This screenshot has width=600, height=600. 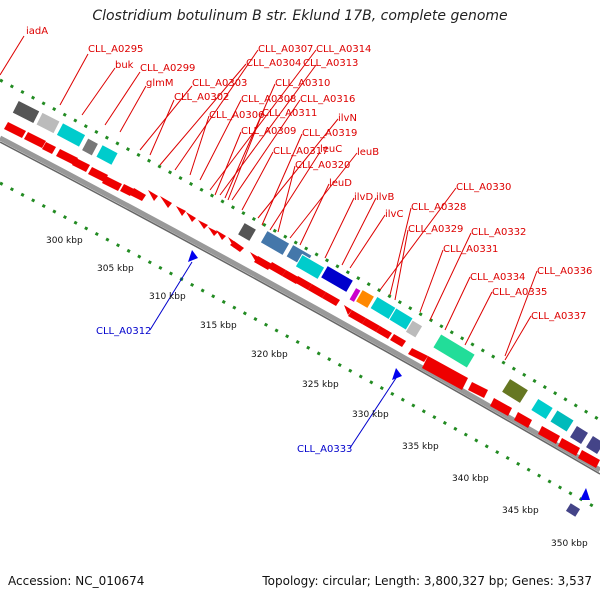 I want to click on tick-label-335: 335 kbp, so click(x=420, y=447).